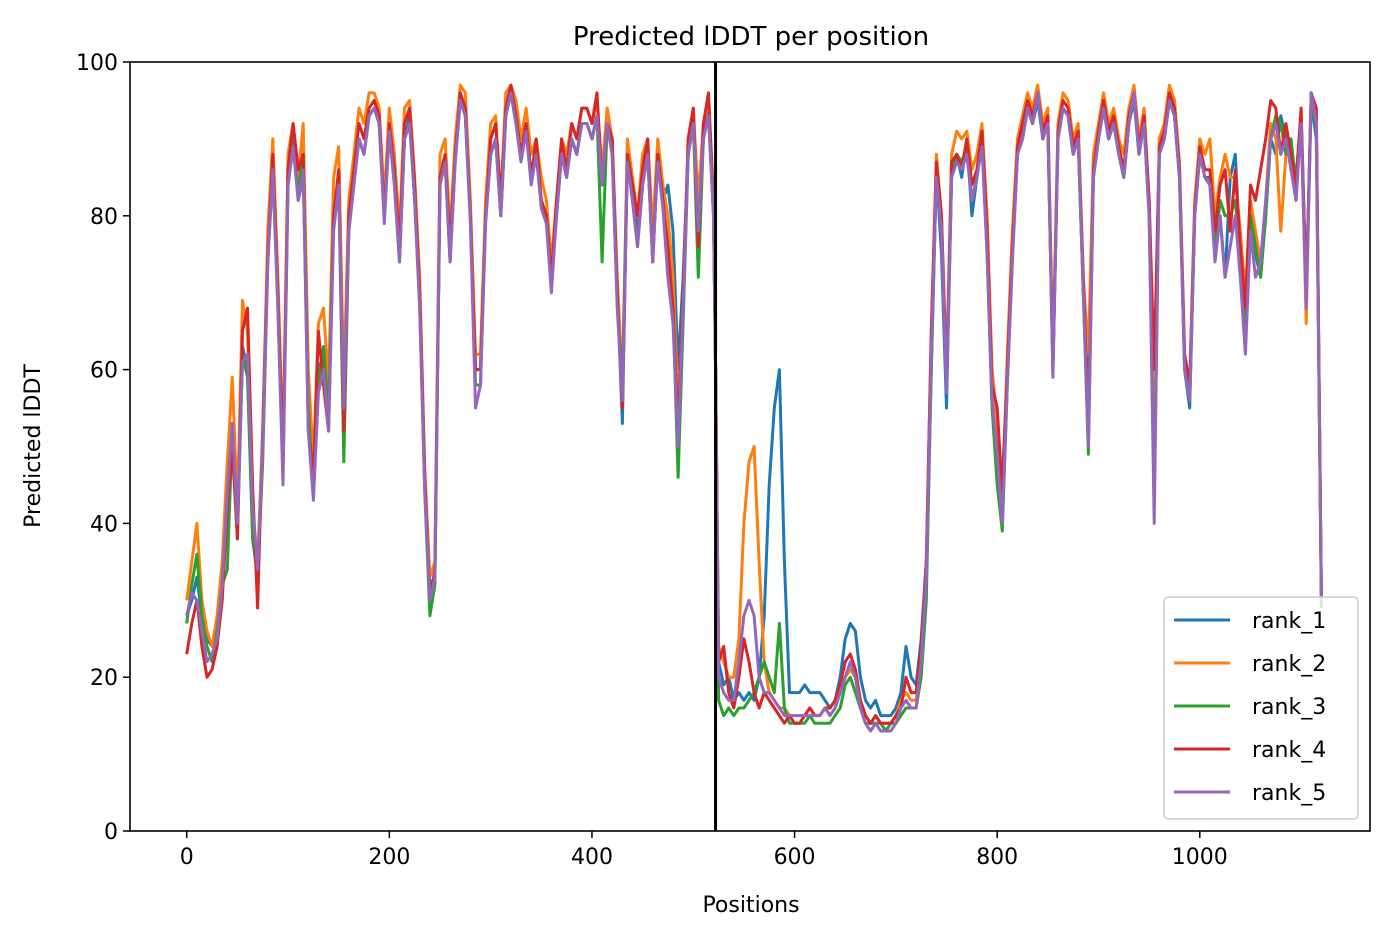 The width and height of the screenshot is (1391, 939). What do you see at coordinates (104, 217) in the screenshot?
I see `y-tick-label: 80` at bounding box center [104, 217].